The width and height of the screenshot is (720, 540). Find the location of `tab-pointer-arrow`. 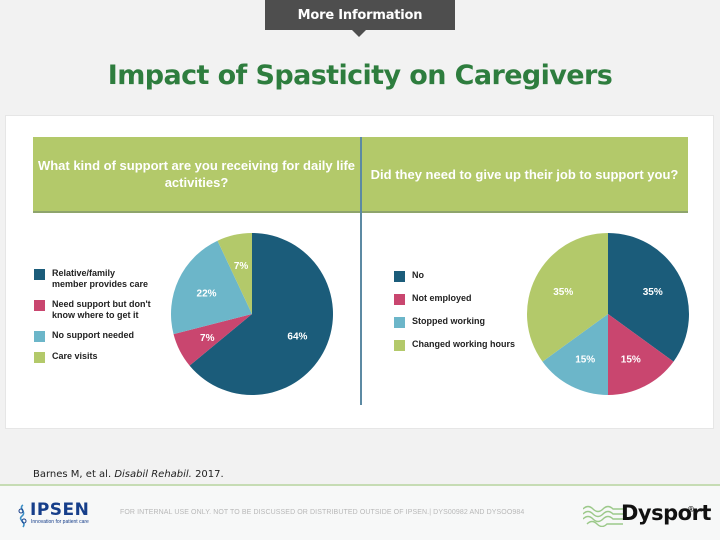

tab-pointer-arrow is located at coordinates (359, 33).